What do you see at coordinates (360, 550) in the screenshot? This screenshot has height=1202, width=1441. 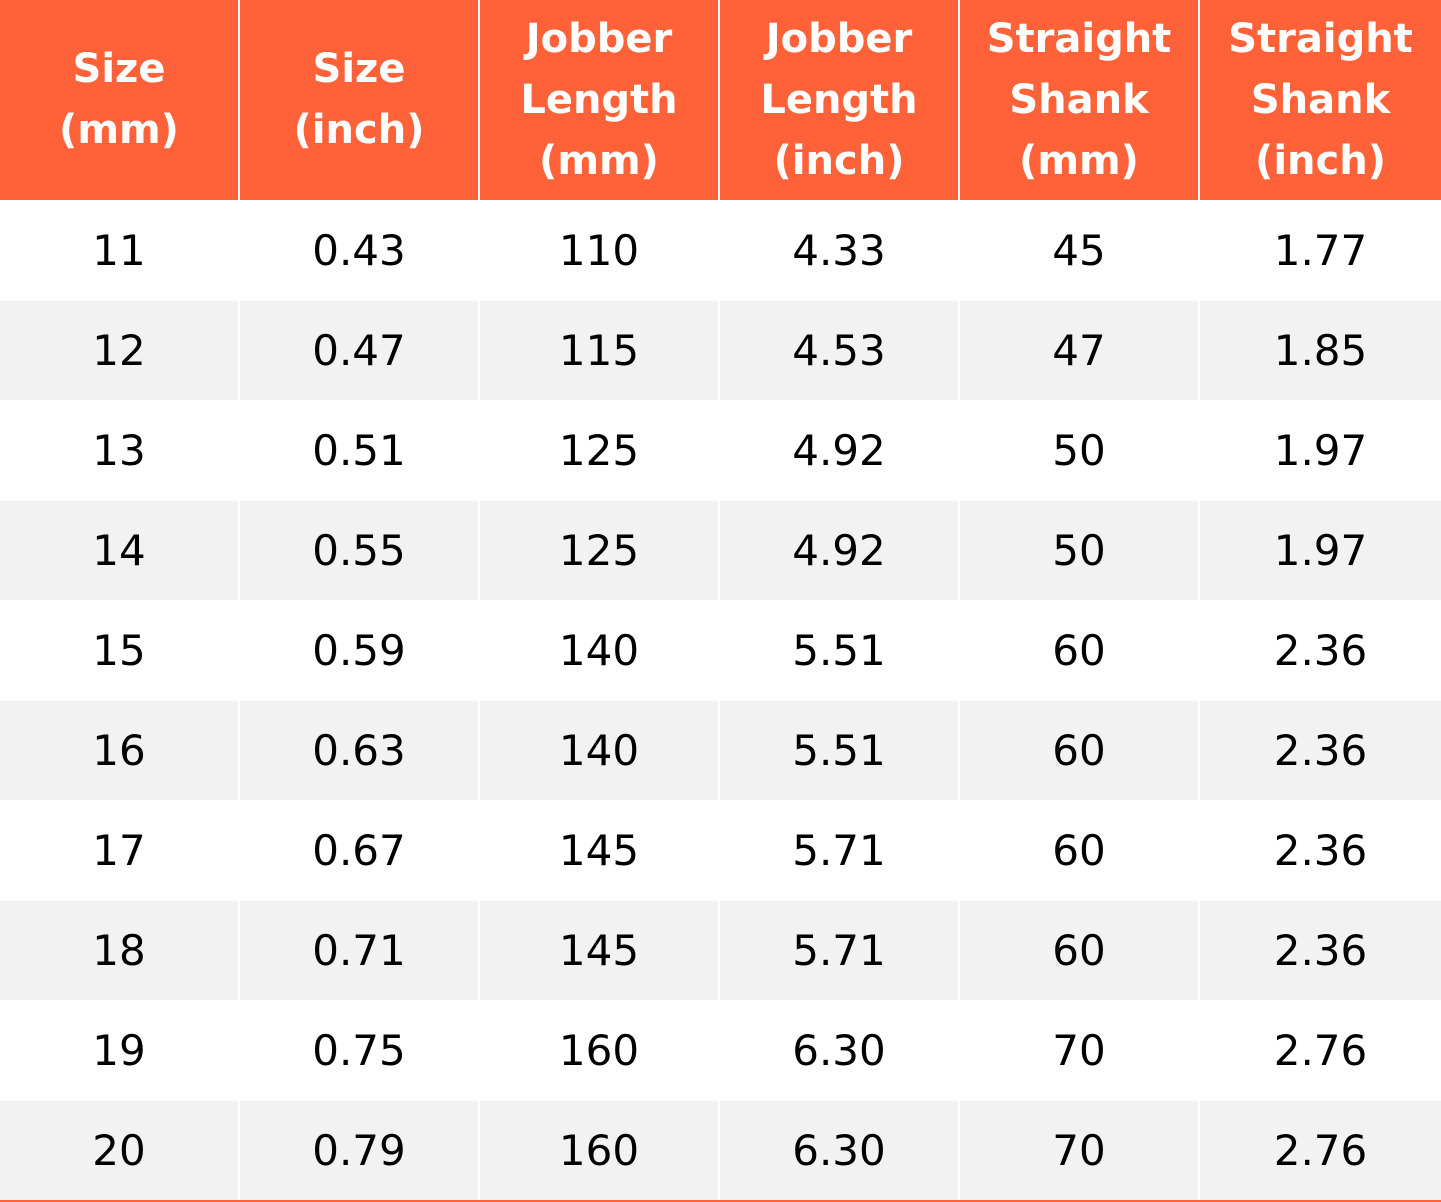 I see `table-cell: 0.55` at bounding box center [360, 550].